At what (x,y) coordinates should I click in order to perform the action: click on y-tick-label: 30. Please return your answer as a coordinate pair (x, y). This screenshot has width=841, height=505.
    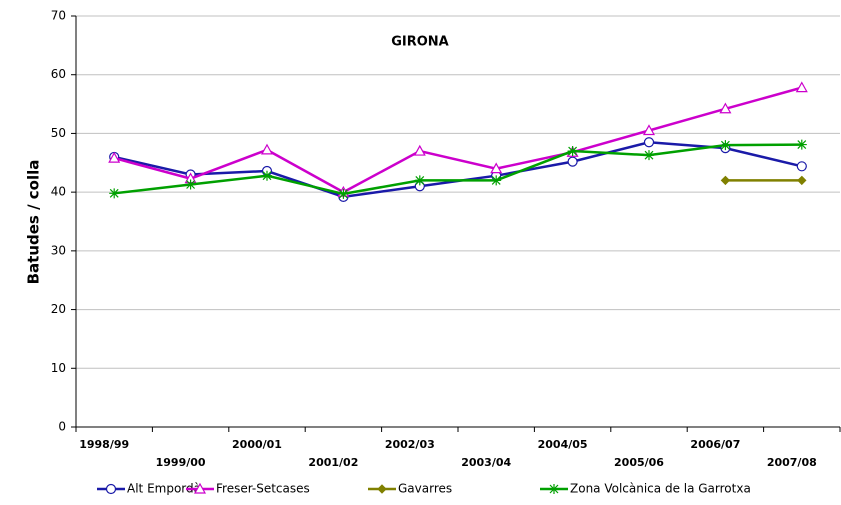
    Looking at the image, I should click on (58, 250).